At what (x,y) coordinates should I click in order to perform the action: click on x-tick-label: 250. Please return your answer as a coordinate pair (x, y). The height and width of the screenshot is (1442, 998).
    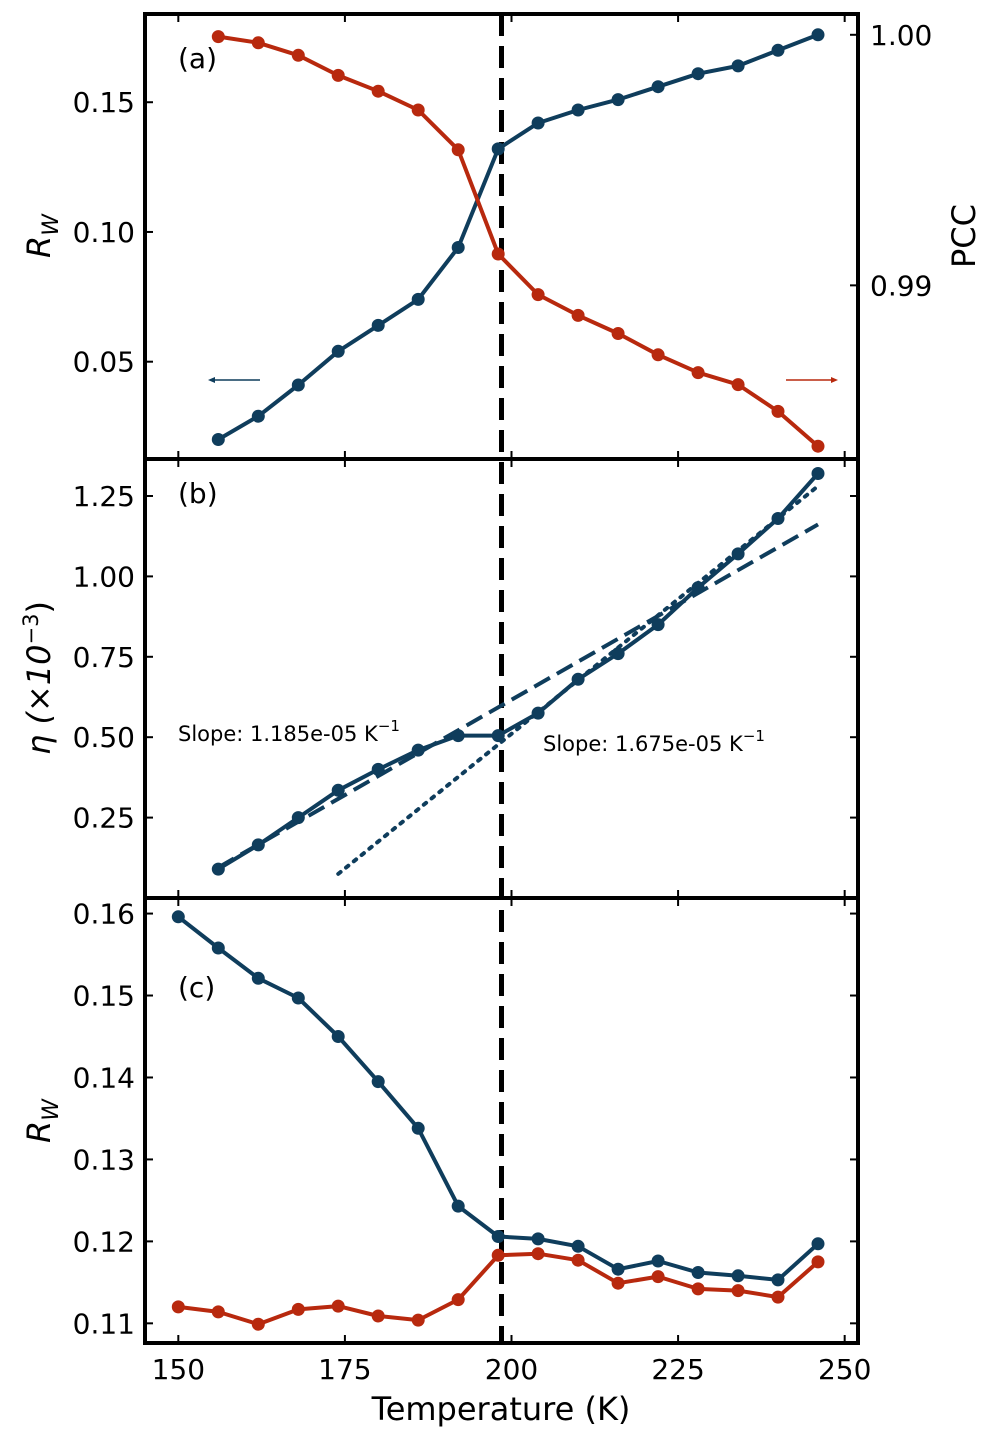
    Looking at the image, I should click on (844, 1369).